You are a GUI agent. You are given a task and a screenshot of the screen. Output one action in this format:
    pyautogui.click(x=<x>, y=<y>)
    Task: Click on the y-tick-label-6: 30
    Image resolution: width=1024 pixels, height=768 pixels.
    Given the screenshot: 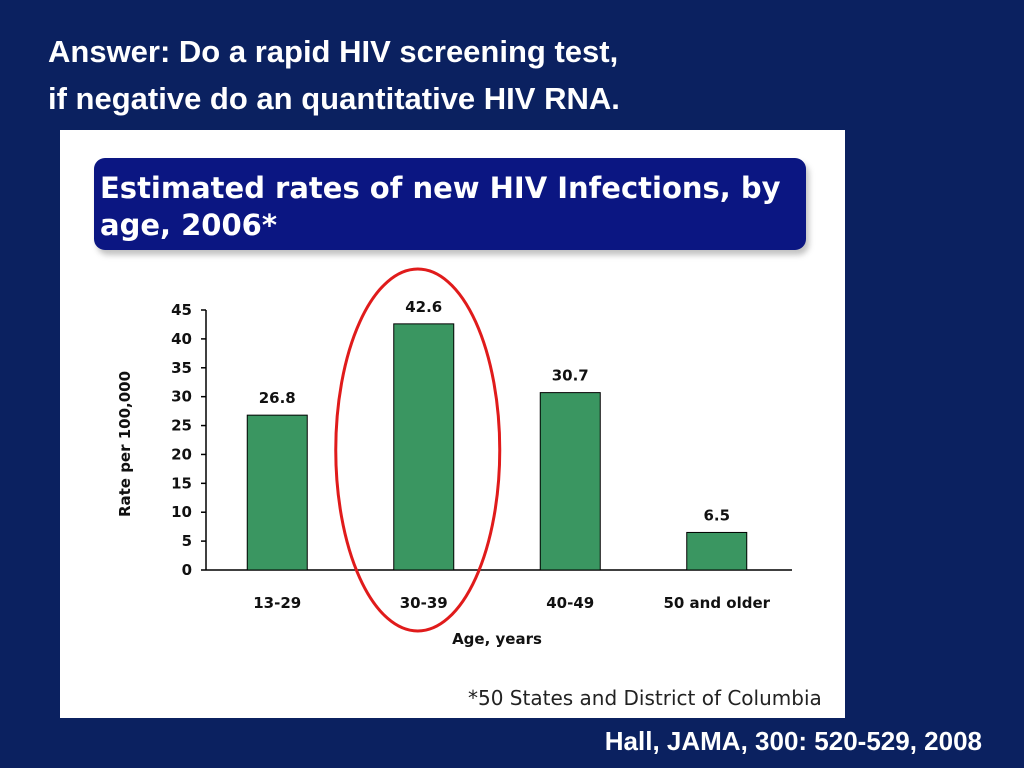 What is the action you would take?
    pyautogui.click(x=181, y=397)
    